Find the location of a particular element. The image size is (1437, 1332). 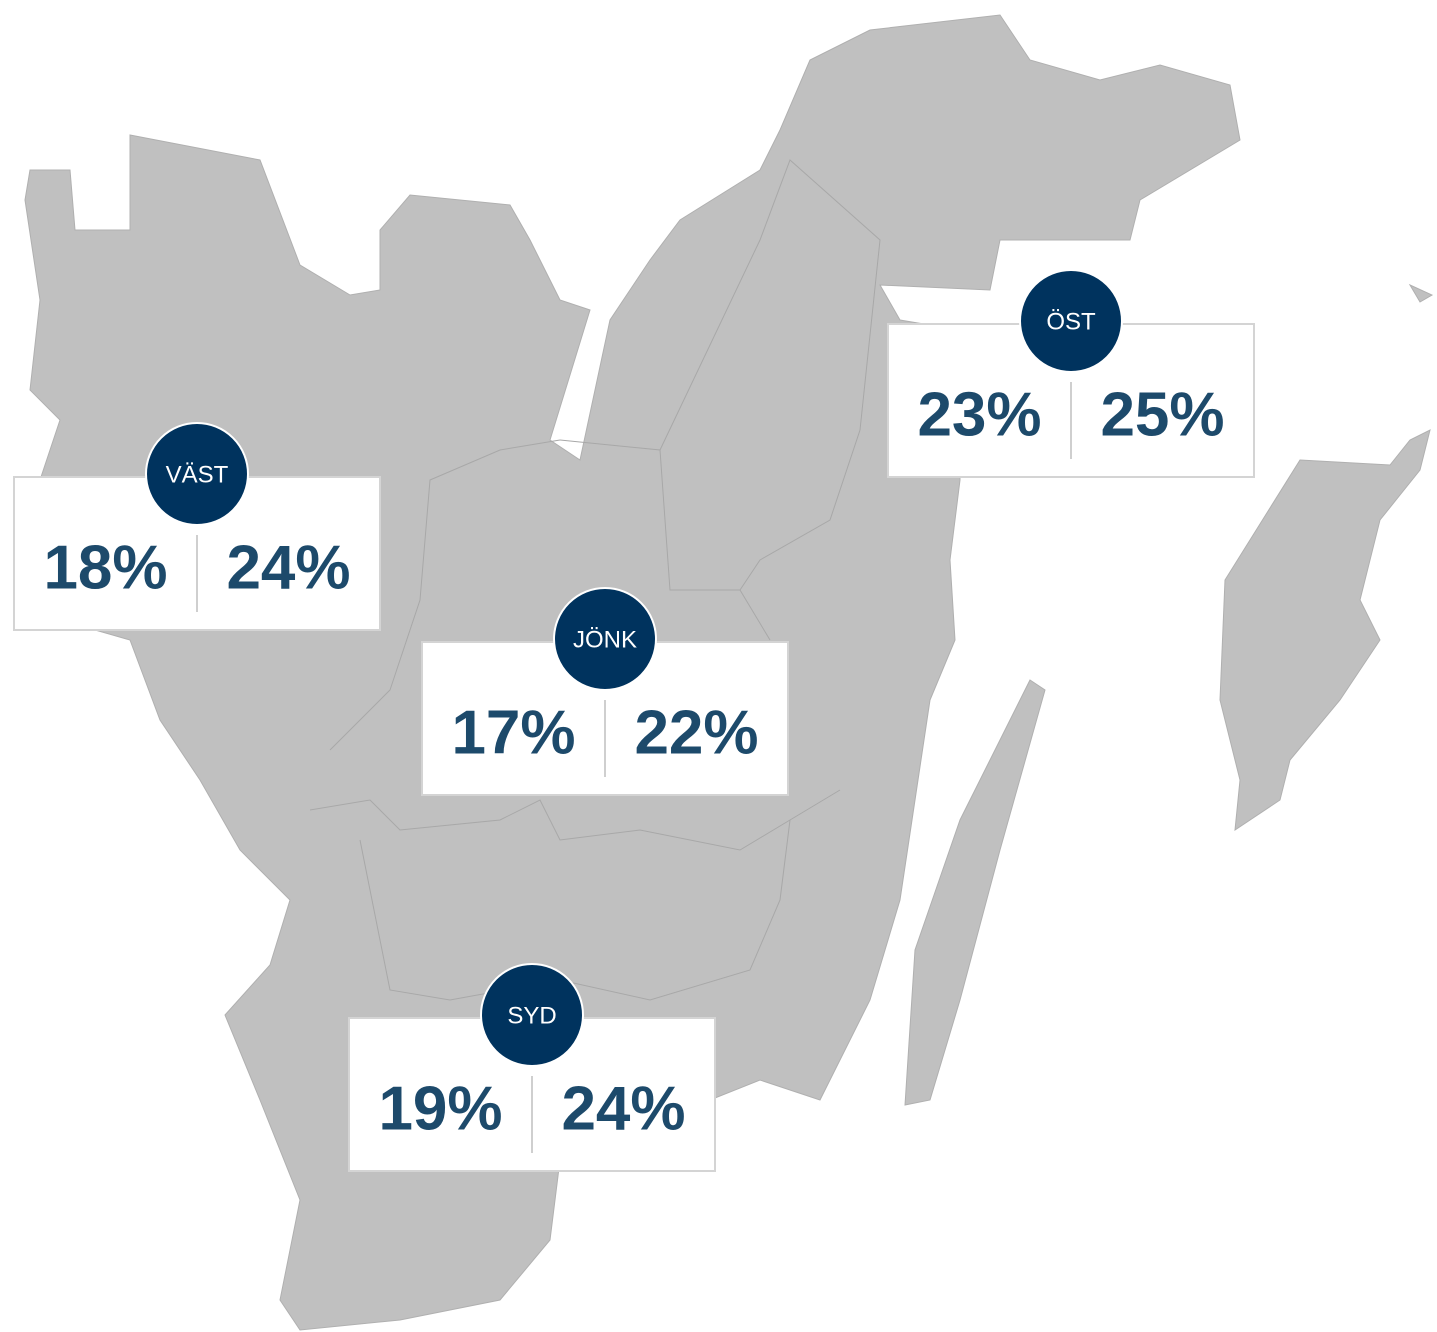

region-value: 18% is located at coordinates (105, 567).